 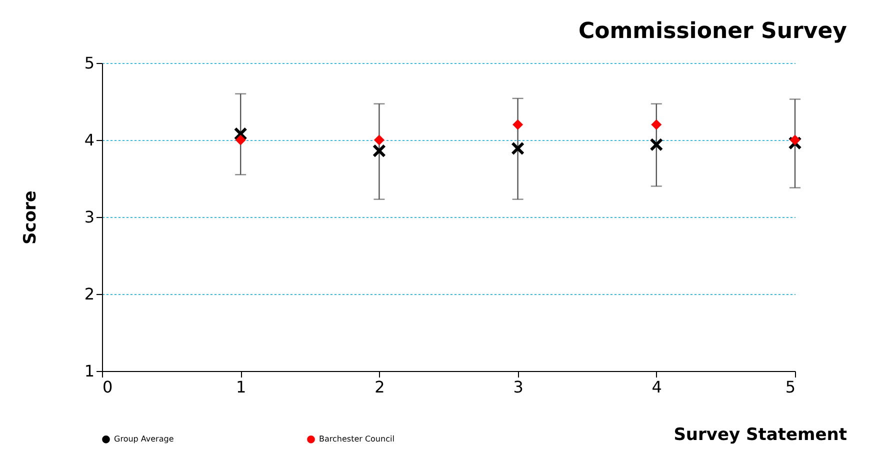 What do you see at coordinates (657, 387) in the screenshot?
I see `x-tick-label: 4` at bounding box center [657, 387].